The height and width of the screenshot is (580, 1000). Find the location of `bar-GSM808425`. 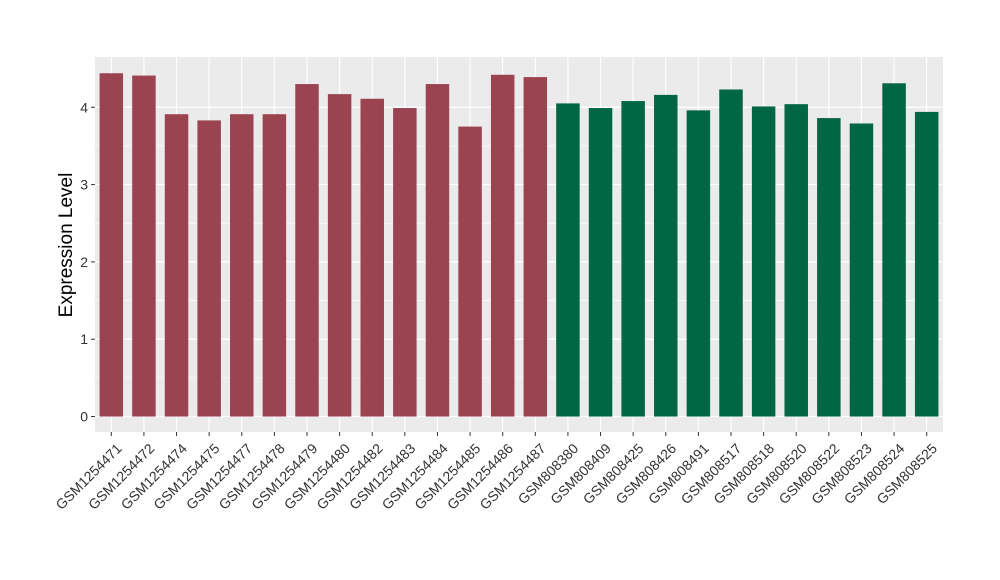

bar-GSM808425 is located at coordinates (633, 259).